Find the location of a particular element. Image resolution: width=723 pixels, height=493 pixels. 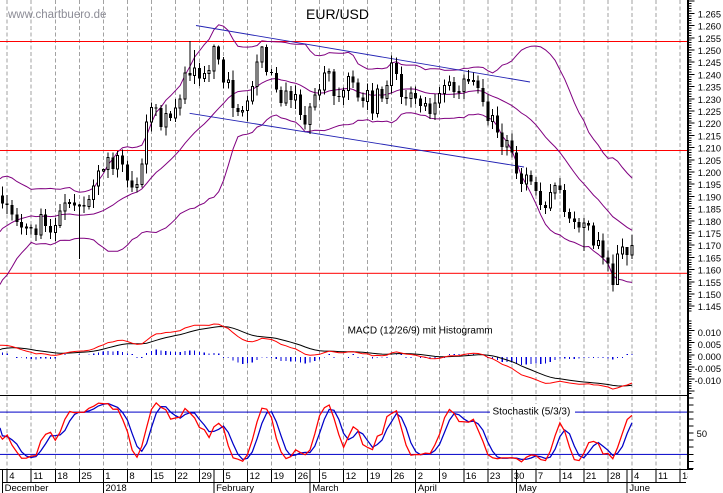

svg-text: 14 is located at coordinates (567, 476).